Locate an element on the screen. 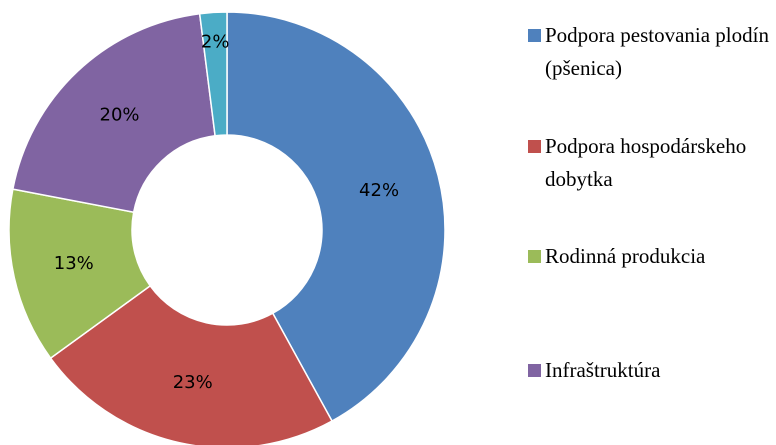  legend-item: Infraštruktúra is located at coordinates (652, 370).